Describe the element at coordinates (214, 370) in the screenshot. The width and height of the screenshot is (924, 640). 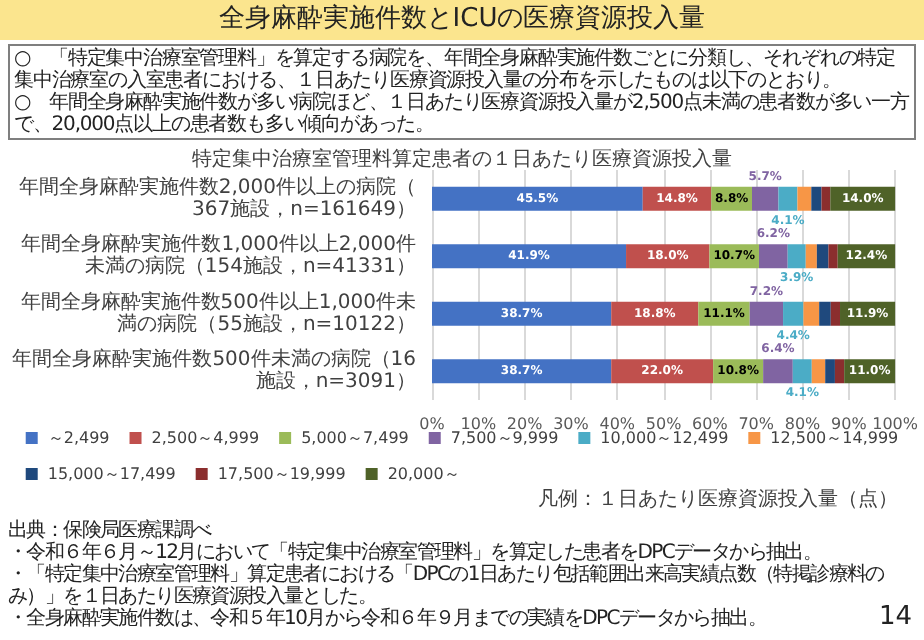
I see `y-tick-label: 年間全身麻酔実施件数500件未満の病院（16施設，n=3091）` at that location.